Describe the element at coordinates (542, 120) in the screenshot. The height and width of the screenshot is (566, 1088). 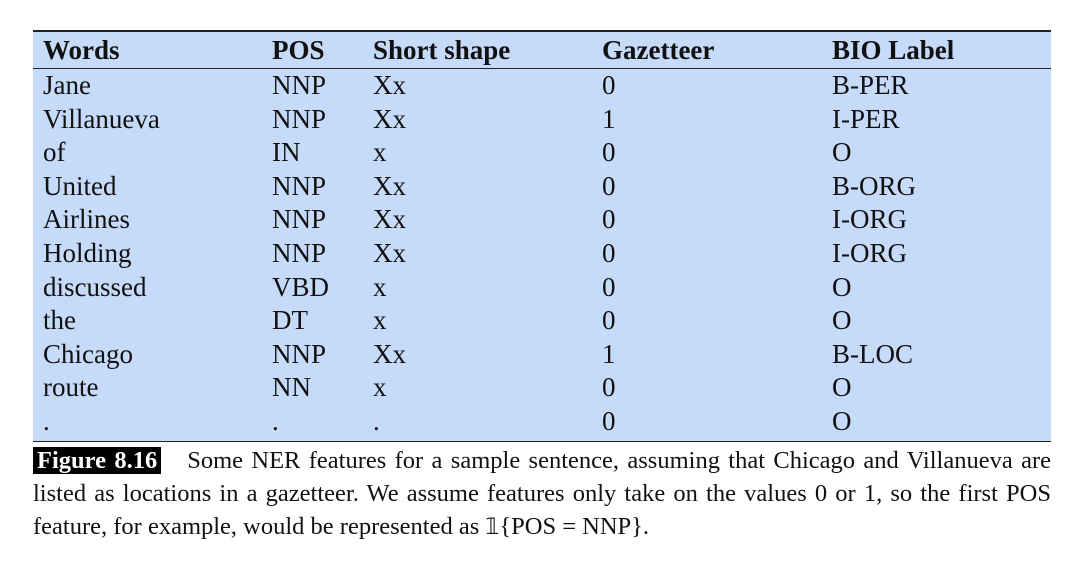
I see `table-row: Villanueva NNP Xx 1 I-PER` at that location.